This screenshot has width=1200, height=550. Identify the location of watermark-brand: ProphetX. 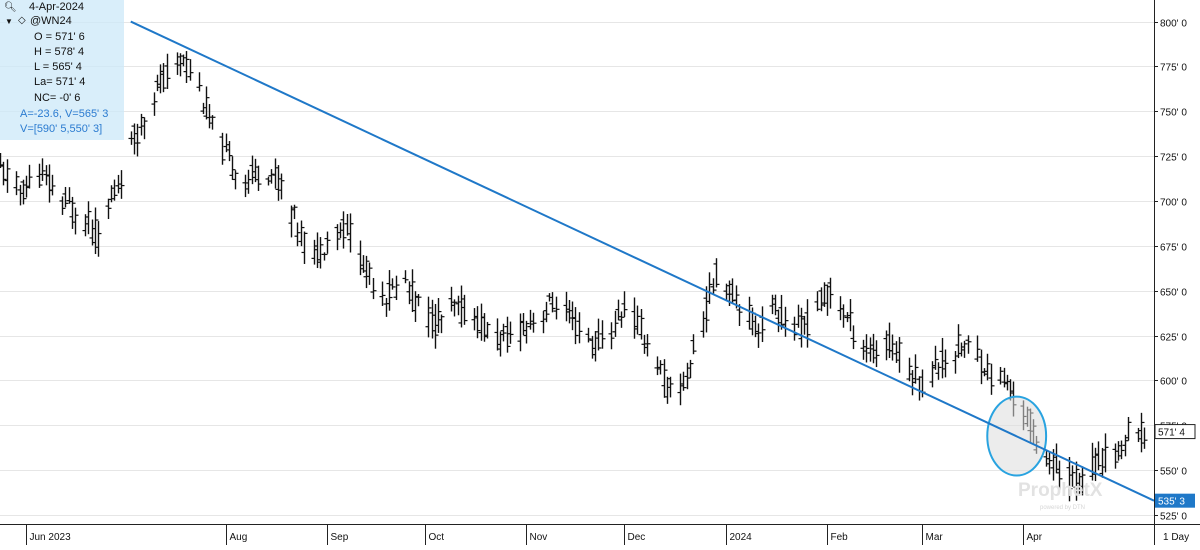
(1060, 490).